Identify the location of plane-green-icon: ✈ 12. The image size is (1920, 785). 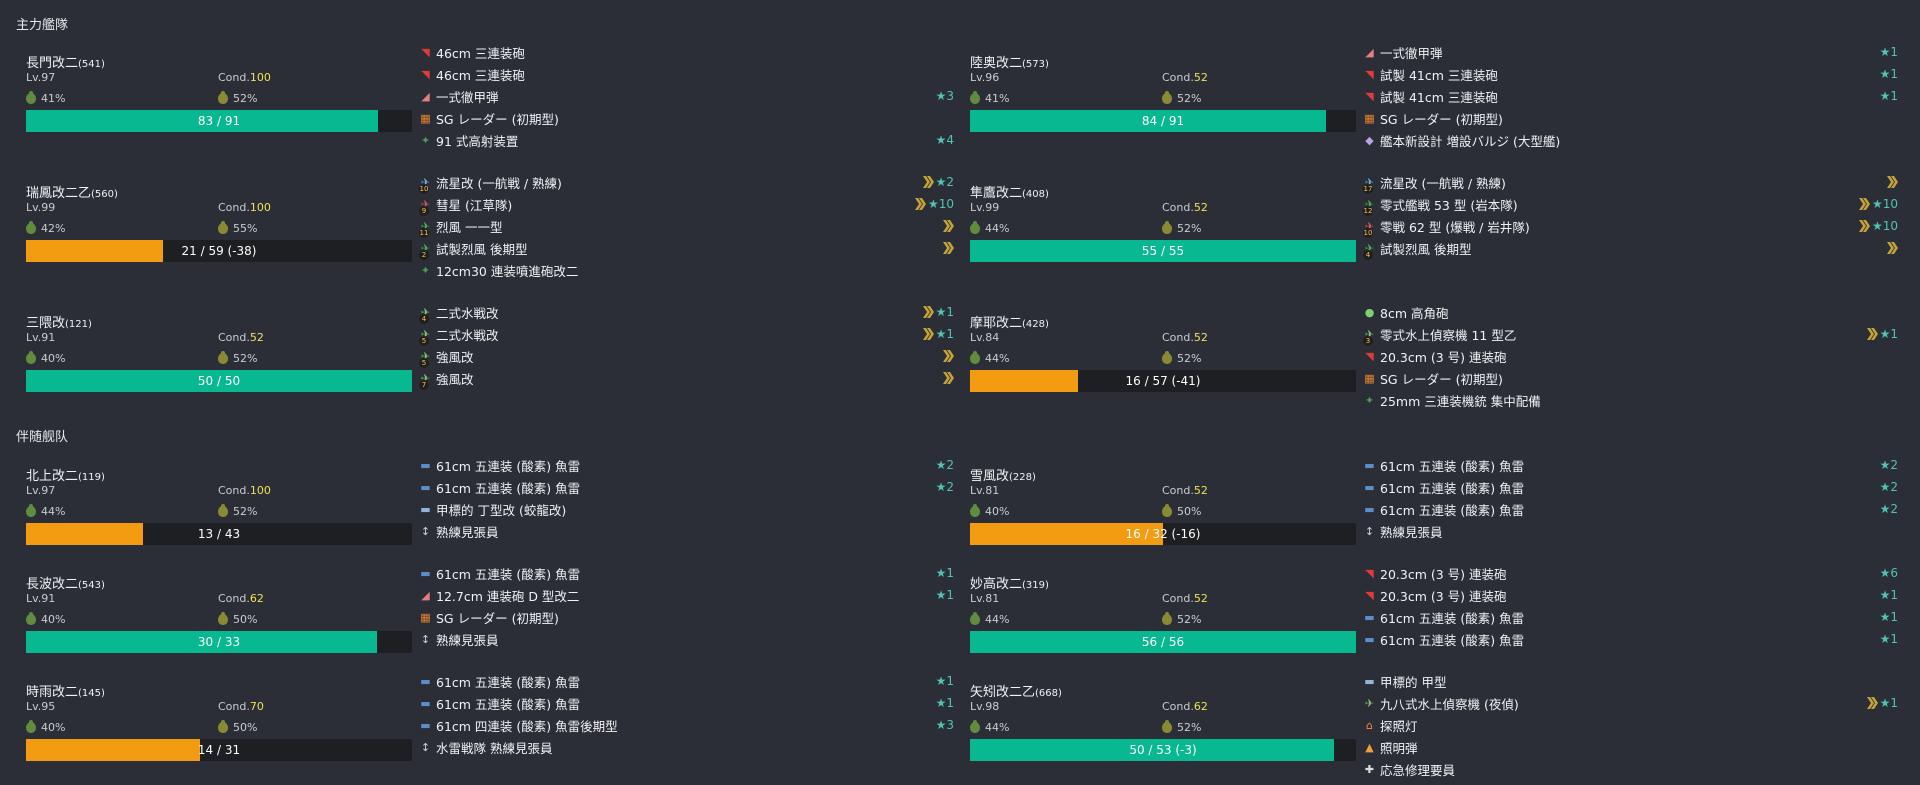
(1369, 206).